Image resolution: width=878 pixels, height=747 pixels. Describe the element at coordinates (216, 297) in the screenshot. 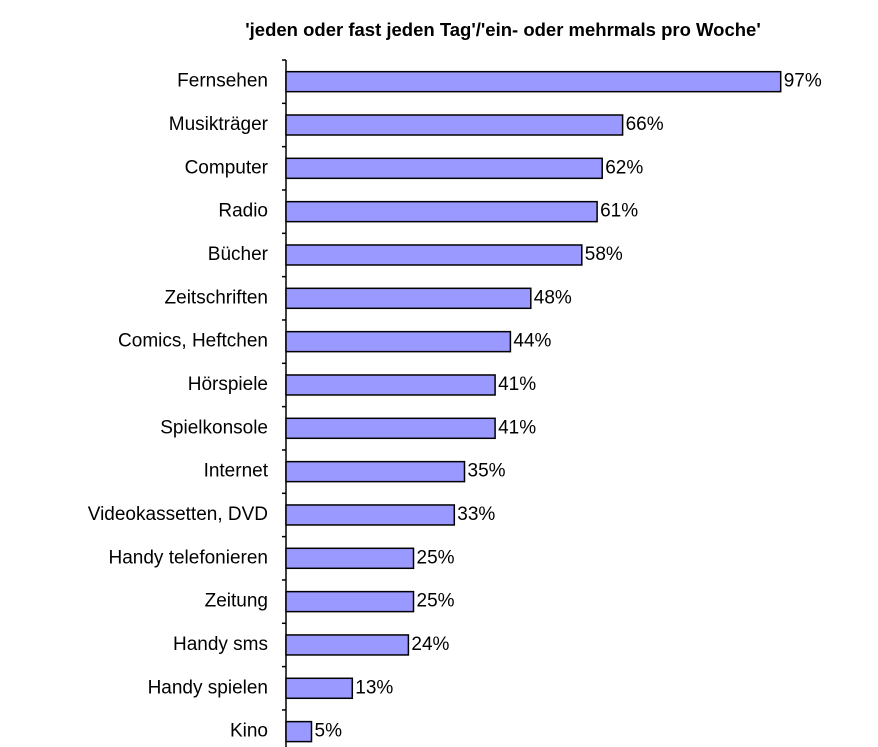

I see `category-label: Zeitschriften` at that location.